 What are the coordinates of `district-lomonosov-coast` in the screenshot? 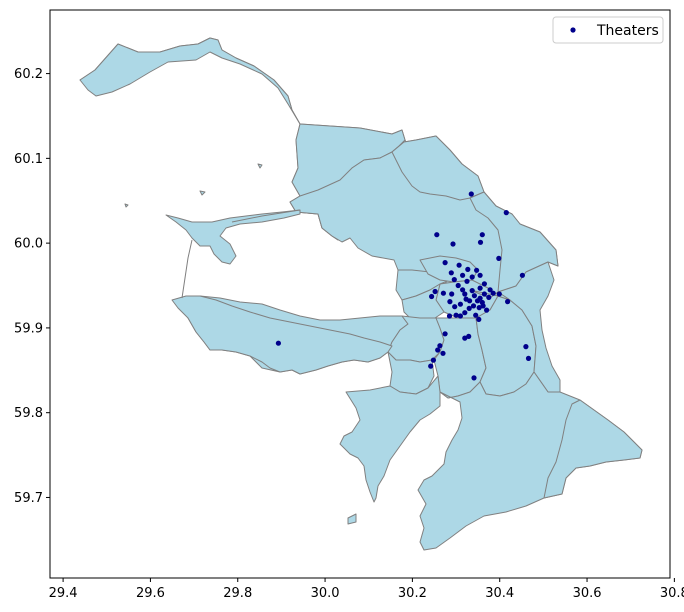 It's located at (282, 335).